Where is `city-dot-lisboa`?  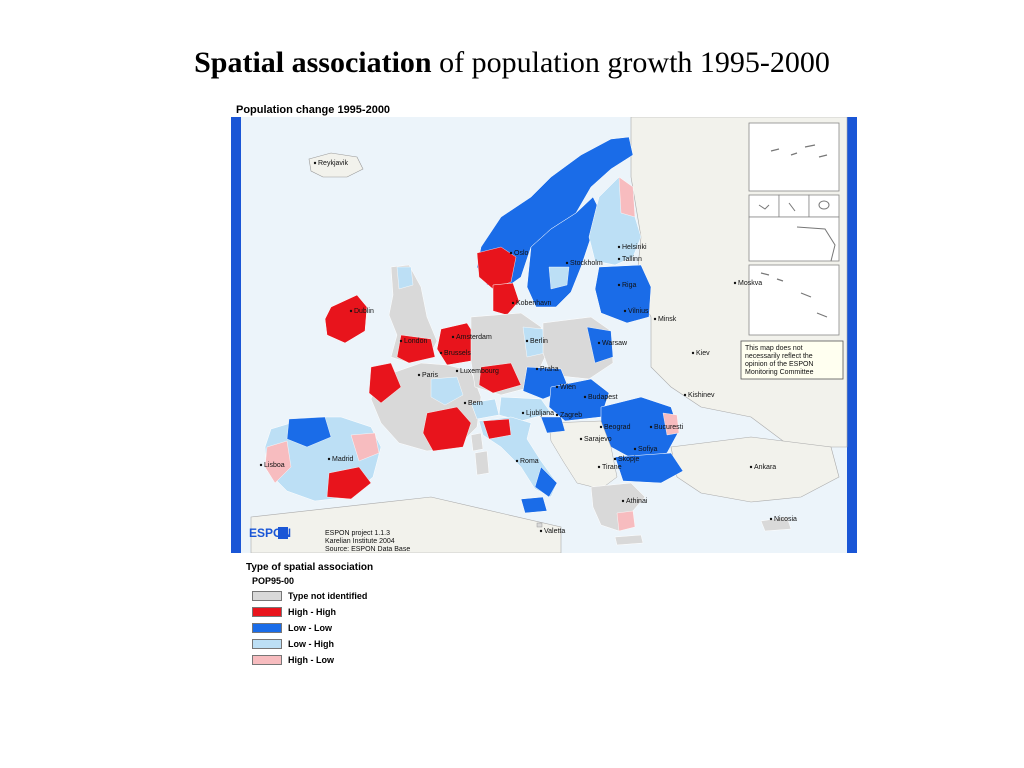
city-dot-lisboa is located at coordinates (261, 465).